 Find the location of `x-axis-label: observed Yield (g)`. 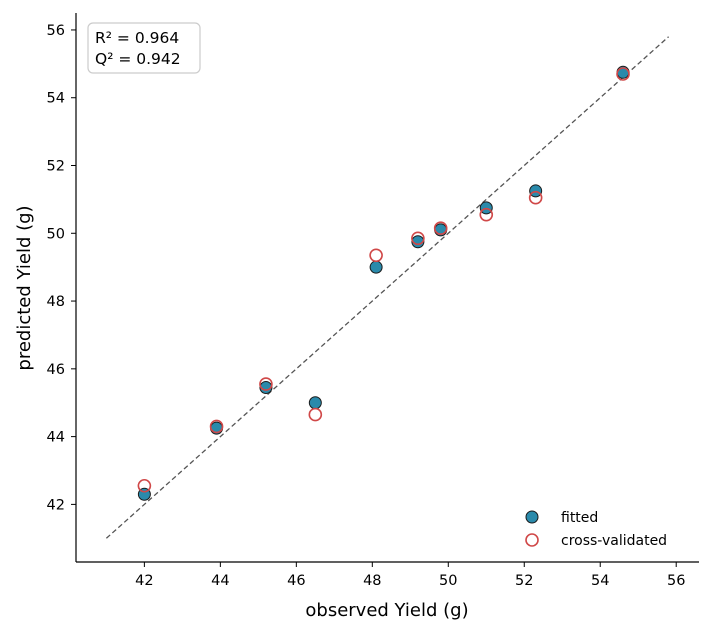

x-axis-label: observed Yield (g) is located at coordinates (386, 610).